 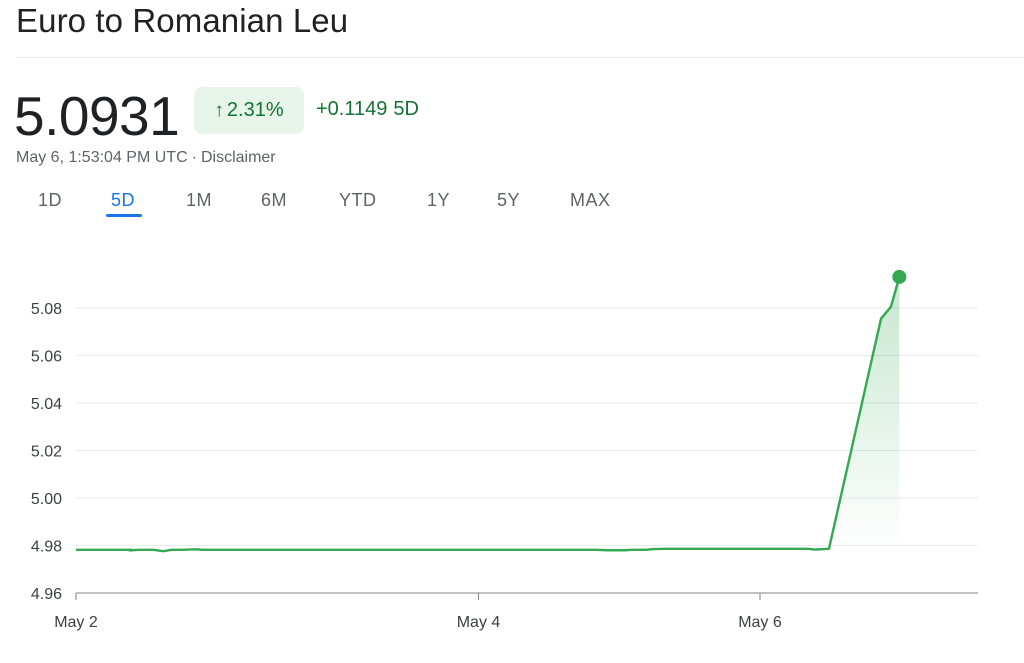 What do you see at coordinates (124, 215) in the screenshot?
I see `active-tab-indicator` at bounding box center [124, 215].